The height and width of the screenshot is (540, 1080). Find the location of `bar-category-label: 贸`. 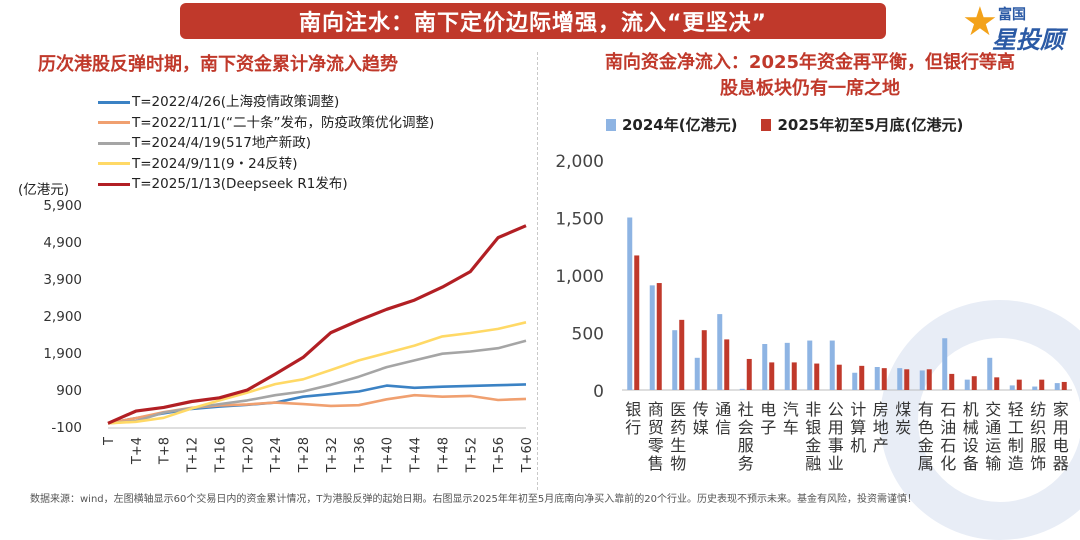

bar-category-label: 贸 is located at coordinates (656, 427).